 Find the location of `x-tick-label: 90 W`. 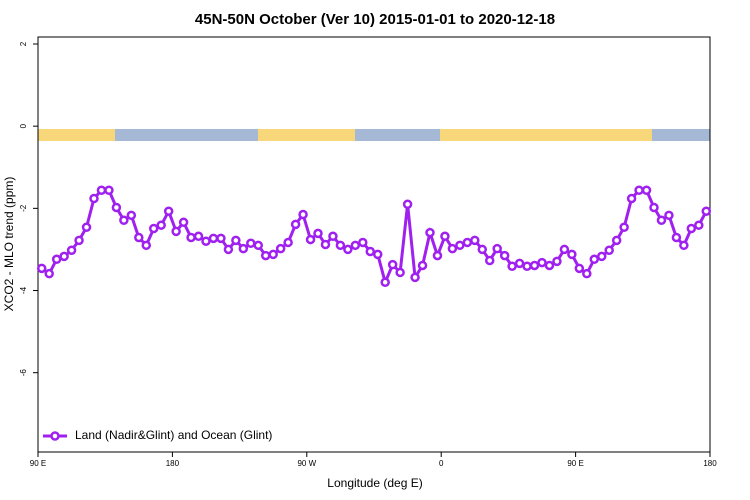

x-tick-label: 90 W is located at coordinates (306, 463).